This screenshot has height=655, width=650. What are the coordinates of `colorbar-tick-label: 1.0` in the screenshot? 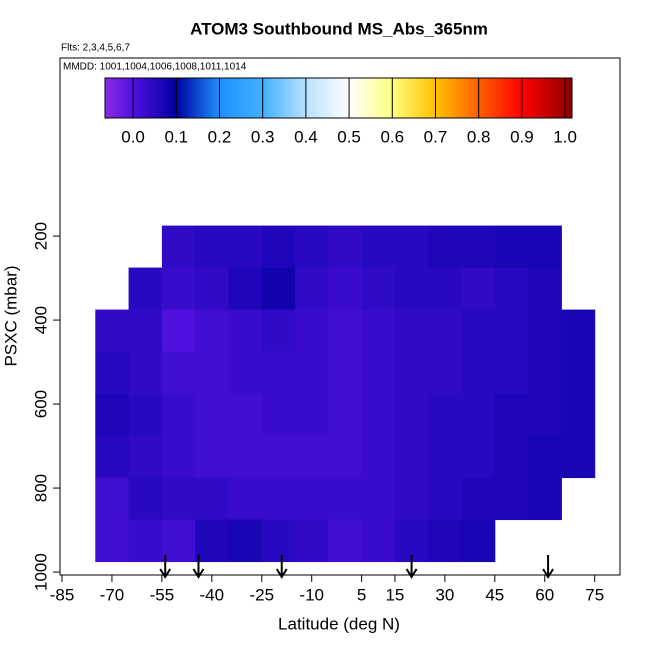 It's located at (565, 136).